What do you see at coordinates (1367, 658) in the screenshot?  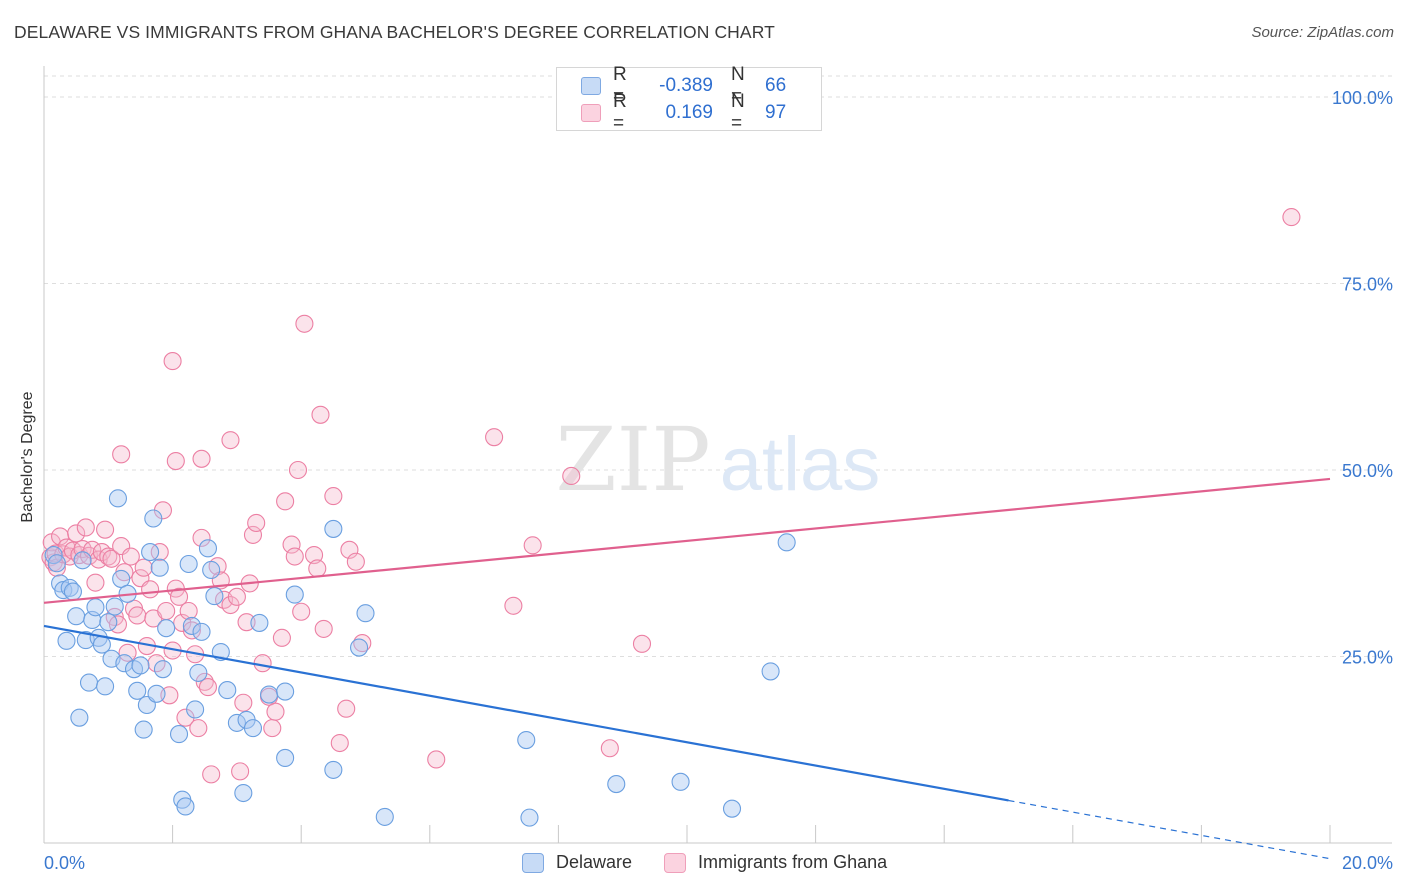 I see `y-tick-label: 25.0%` at bounding box center [1367, 658].